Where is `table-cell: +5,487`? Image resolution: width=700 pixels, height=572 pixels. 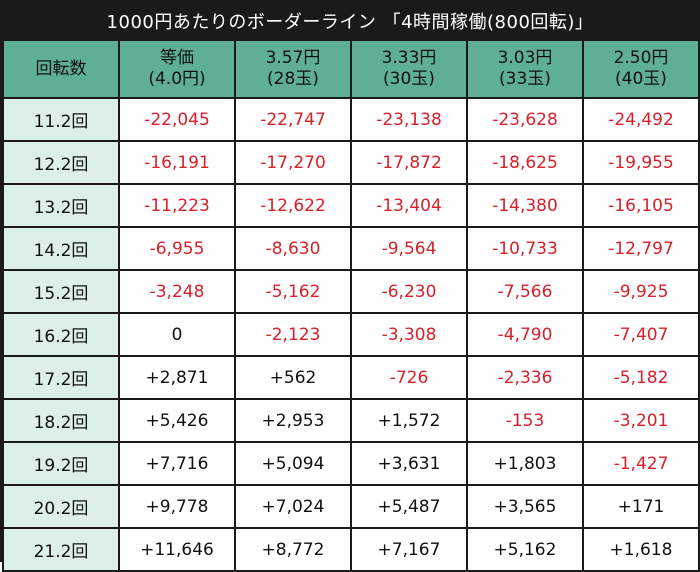
table-cell: +5,487 is located at coordinates (409, 506).